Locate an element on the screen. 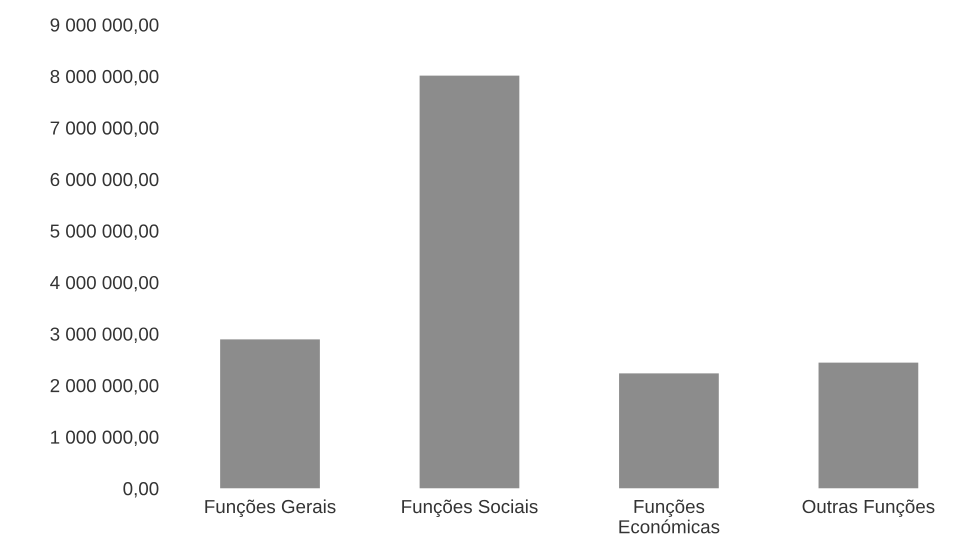  x-tick-label: Funções Sociais is located at coordinates (470, 508).